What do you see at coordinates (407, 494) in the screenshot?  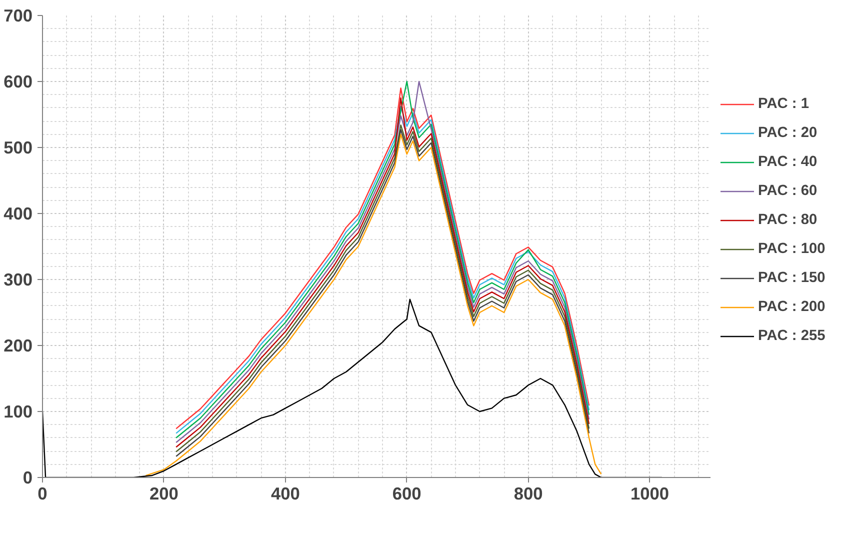 I see `x-tick-label: 600` at bounding box center [407, 494].